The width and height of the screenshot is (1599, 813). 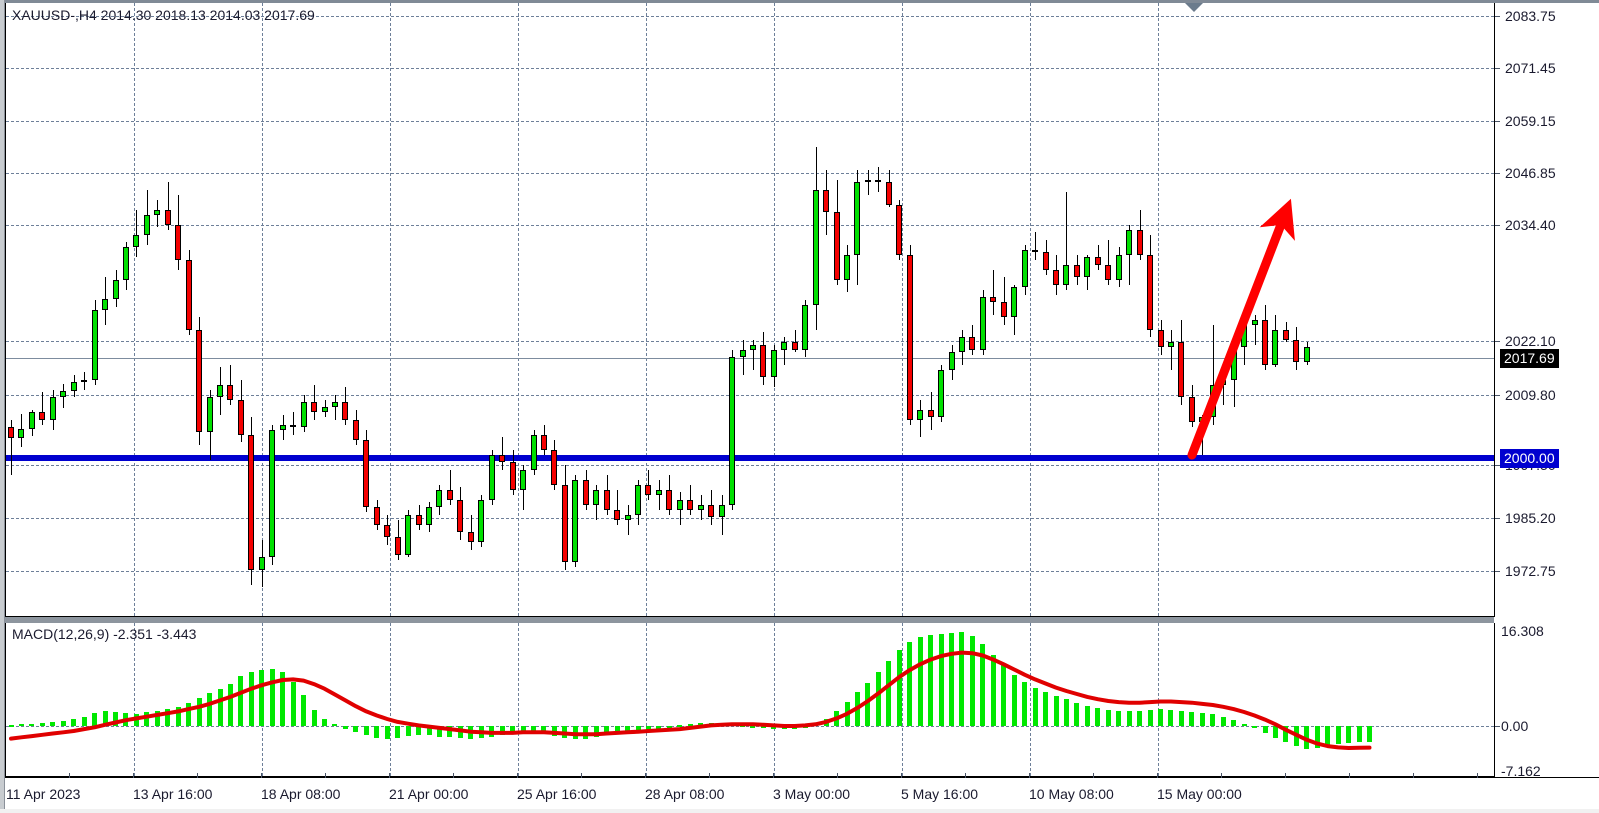 What do you see at coordinates (750, 458) in the screenshot?
I see `support-level-line` at bounding box center [750, 458].